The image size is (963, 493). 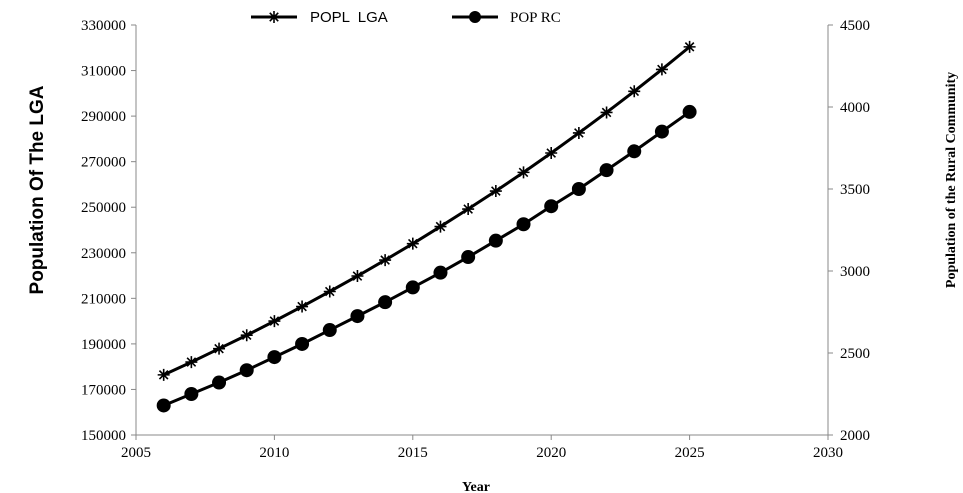 What do you see at coordinates (828, 453) in the screenshot?
I see `x-tick-label: 2030` at bounding box center [828, 453].